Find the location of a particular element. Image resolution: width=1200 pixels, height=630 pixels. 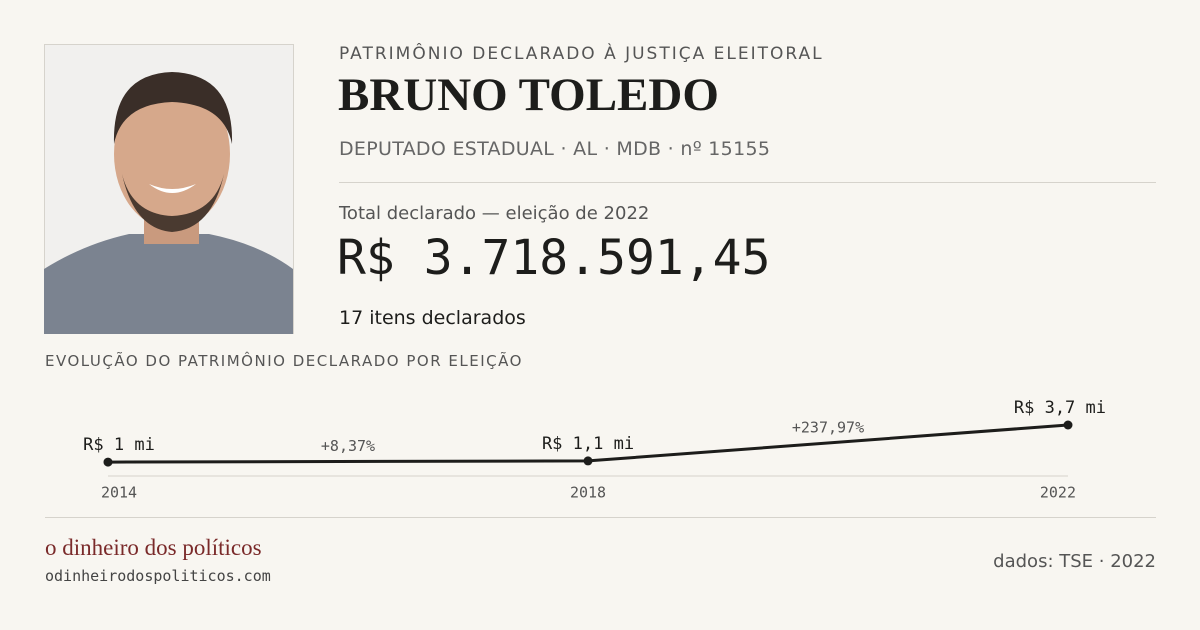

photo is located at coordinates (169, 189).